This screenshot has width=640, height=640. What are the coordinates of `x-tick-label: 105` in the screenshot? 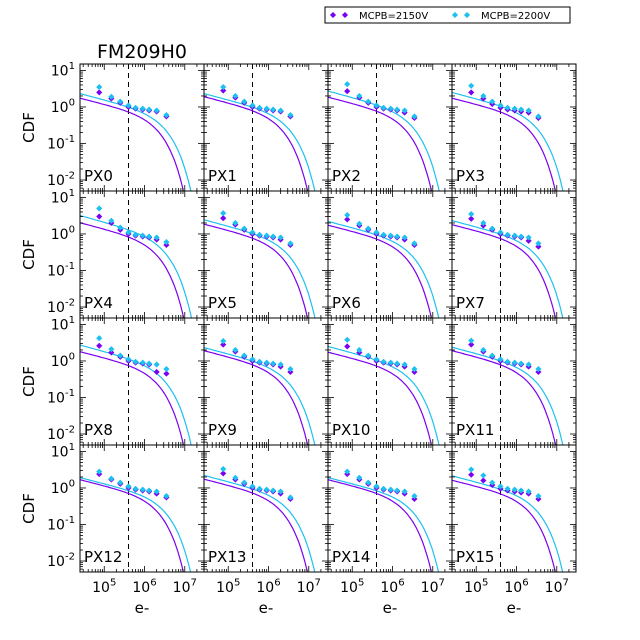 It's located at (104, 587).